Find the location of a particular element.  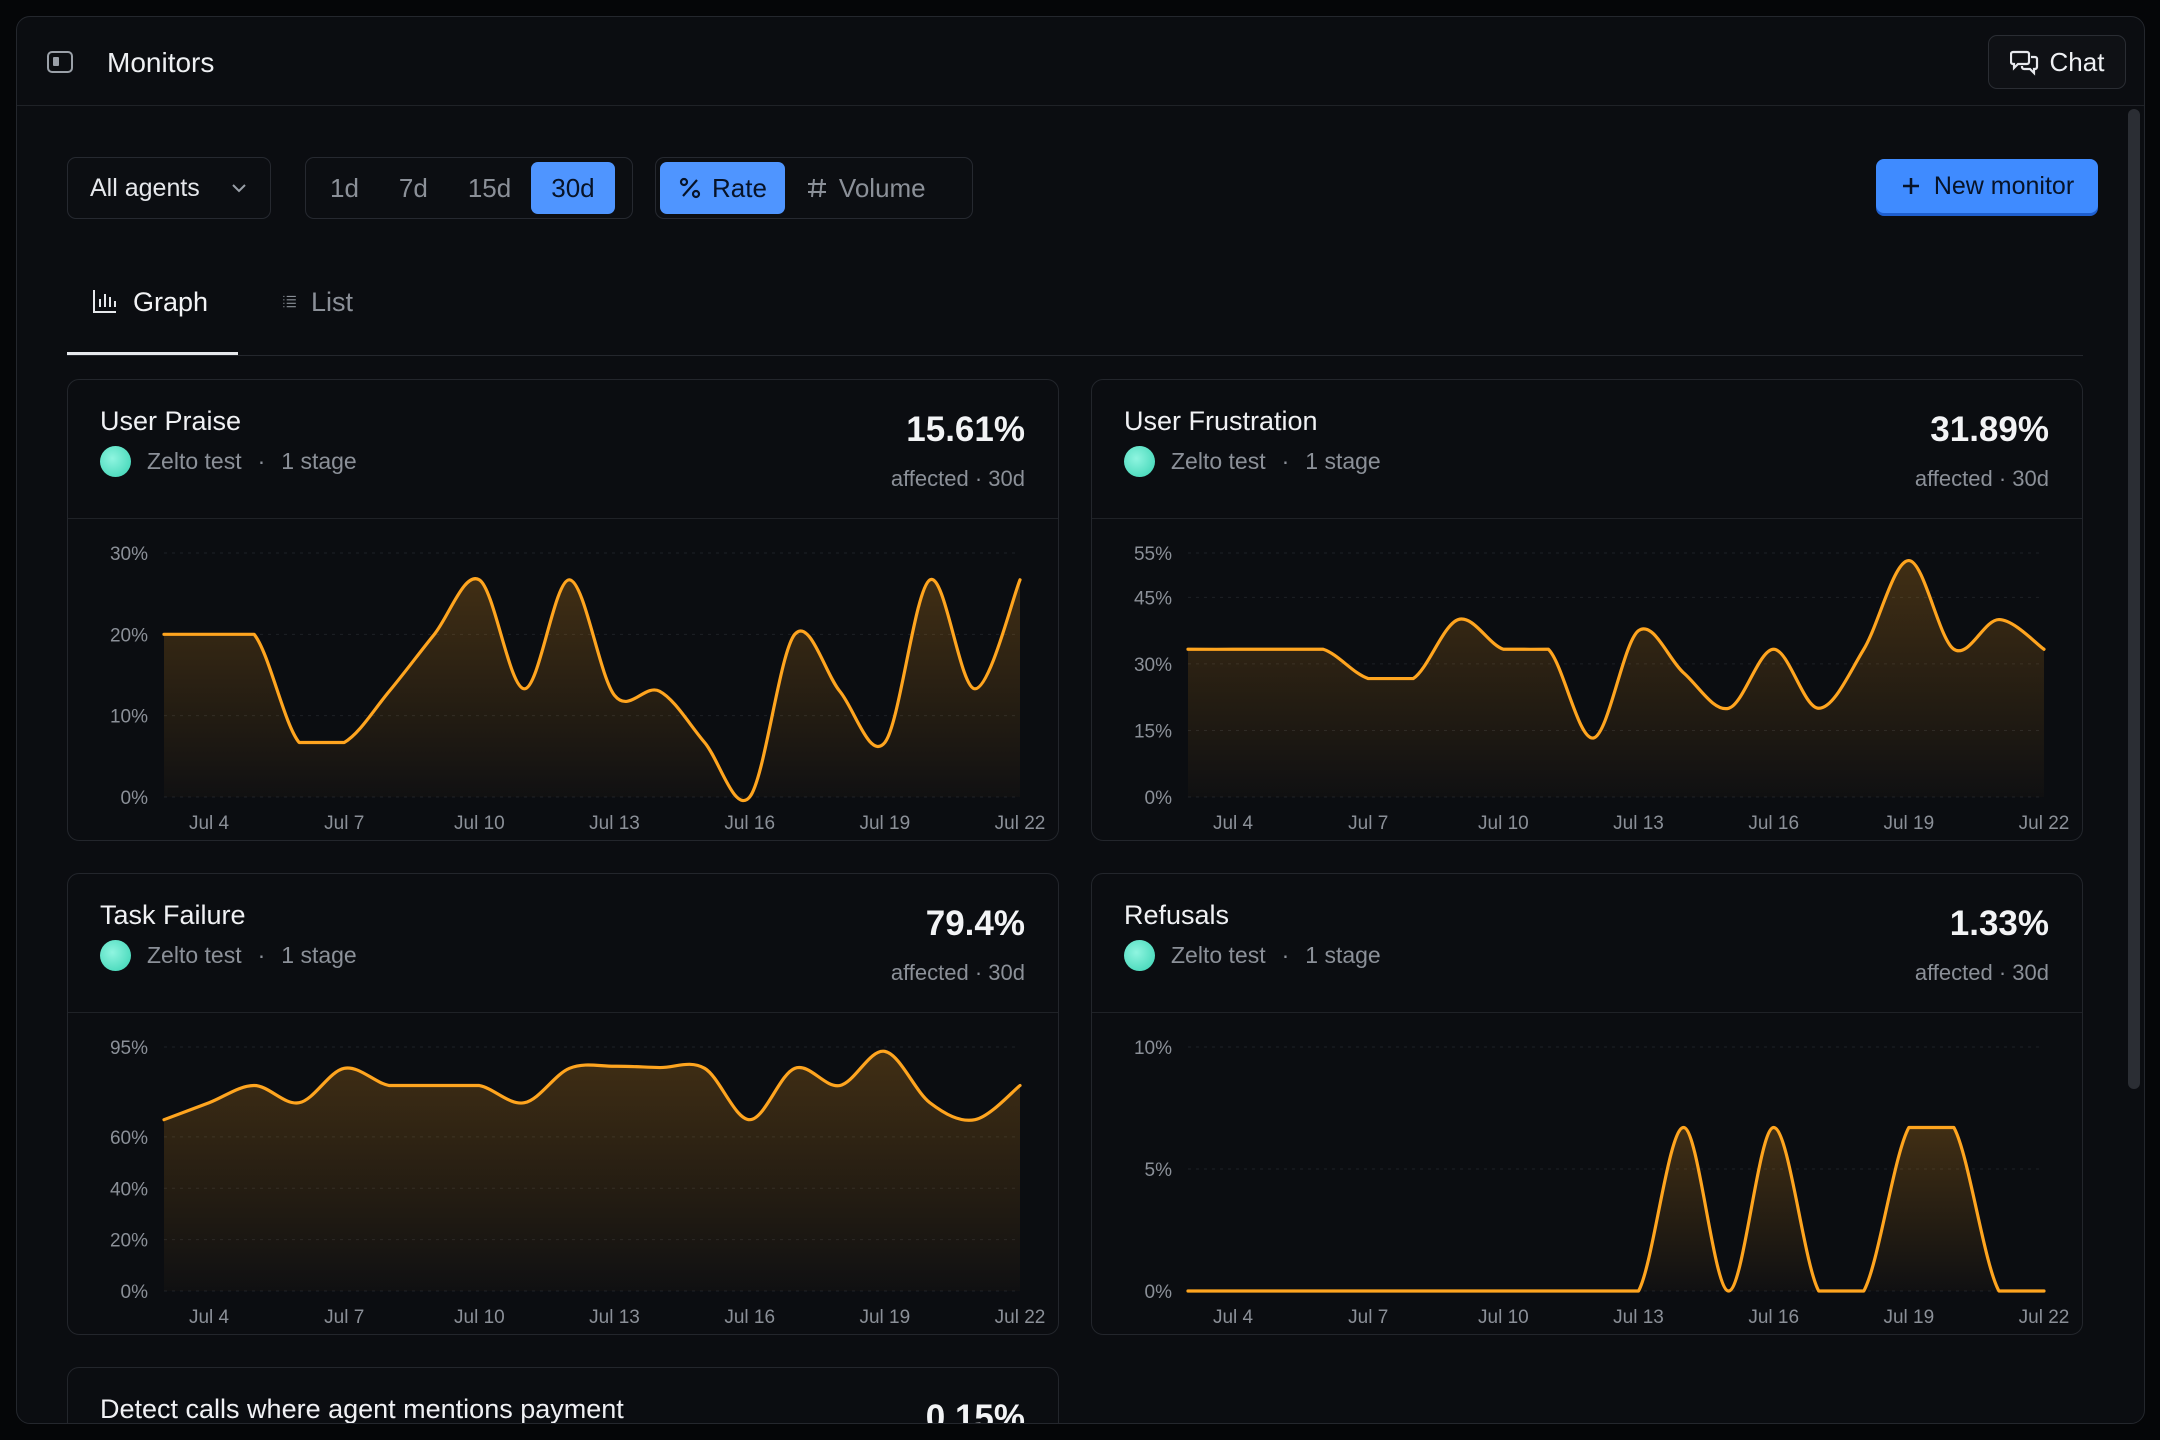

y-tick-label: 20% is located at coordinates (129, 635).